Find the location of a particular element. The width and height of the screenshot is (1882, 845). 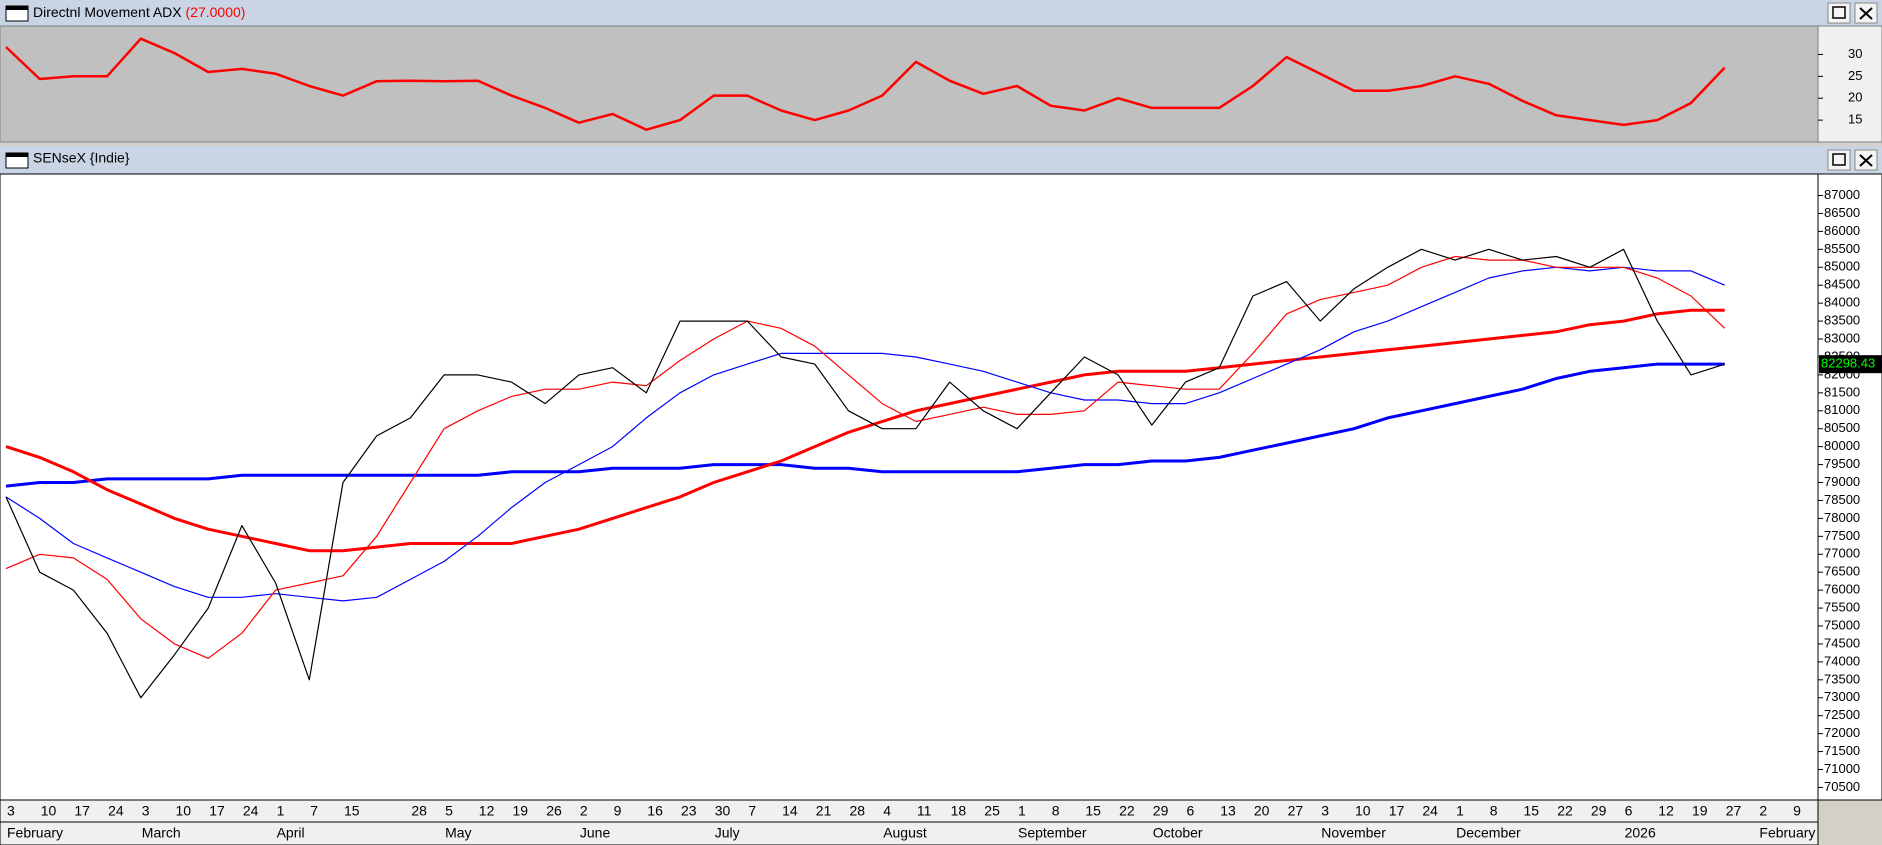

y-tick-label: 72000 is located at coordinates (1842, 732).